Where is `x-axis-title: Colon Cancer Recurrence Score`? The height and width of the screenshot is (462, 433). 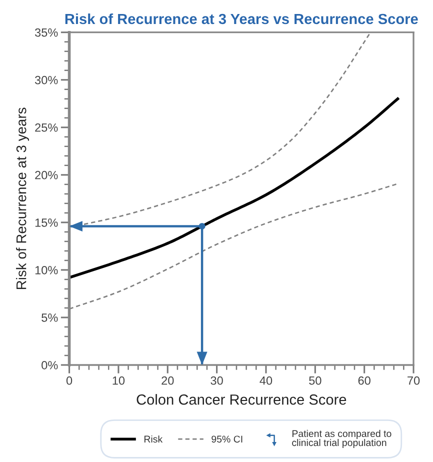
x-axis-title: Colon Cancer Recurrence Score is located at coordinates (241, 399).